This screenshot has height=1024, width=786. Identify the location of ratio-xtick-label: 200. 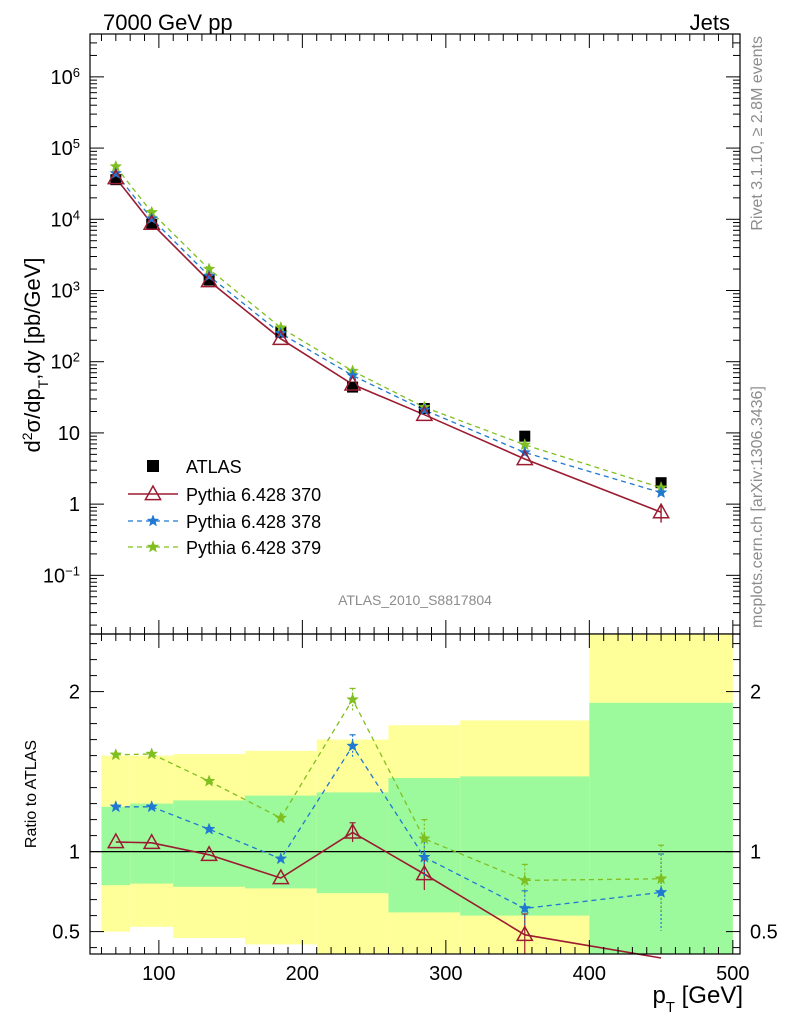
(302, 974).